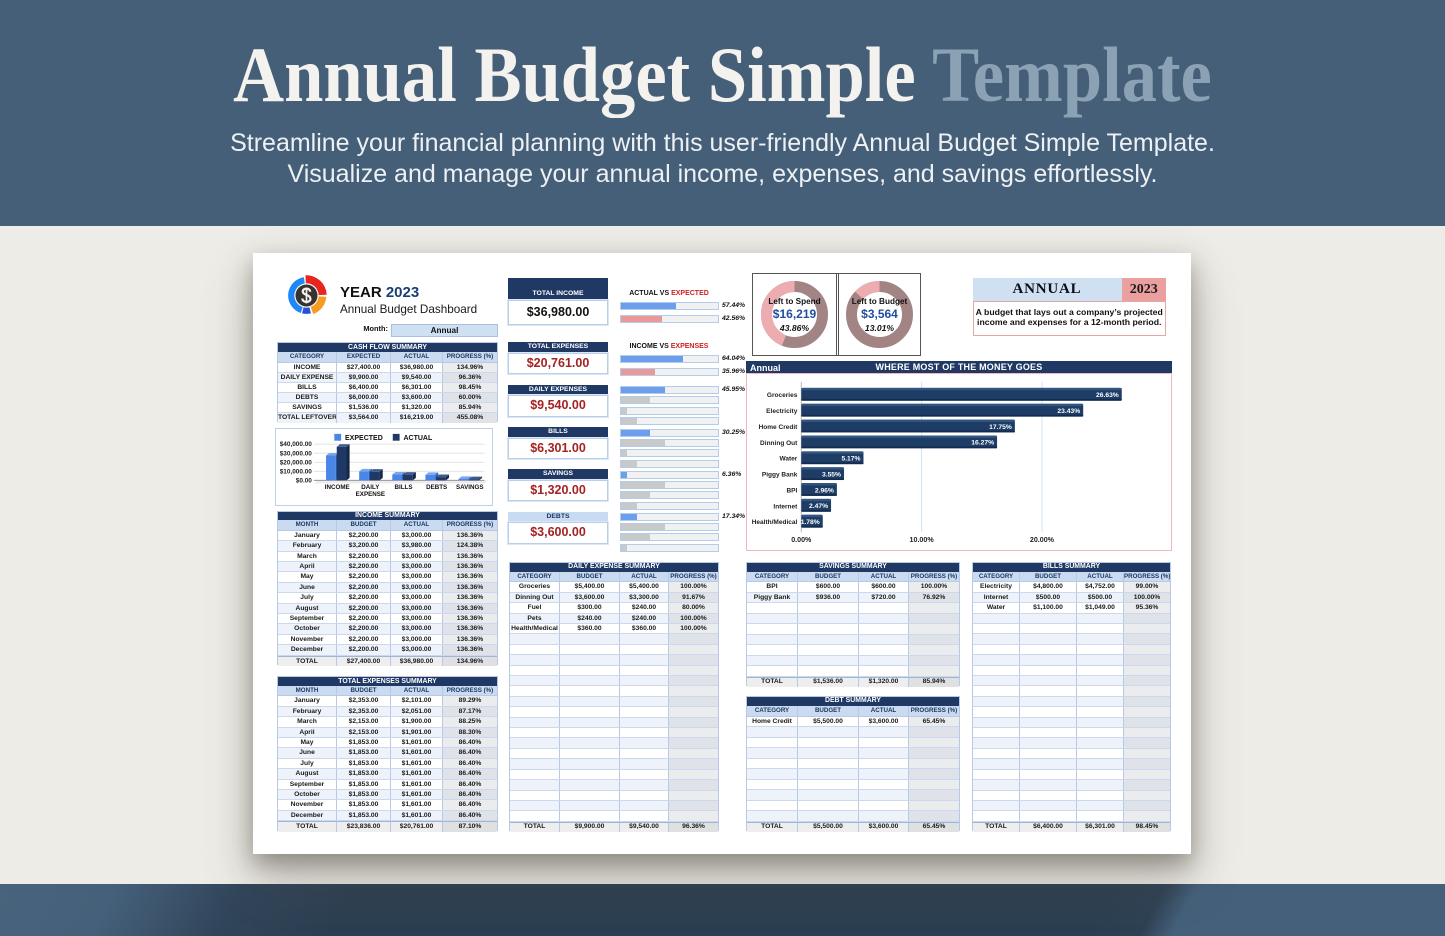 The height and width of the screenshot is (936, 1445). Describe the element at coordinates (818, 506) in the screenshot. I see `svg-text: 2.47%` at that location.